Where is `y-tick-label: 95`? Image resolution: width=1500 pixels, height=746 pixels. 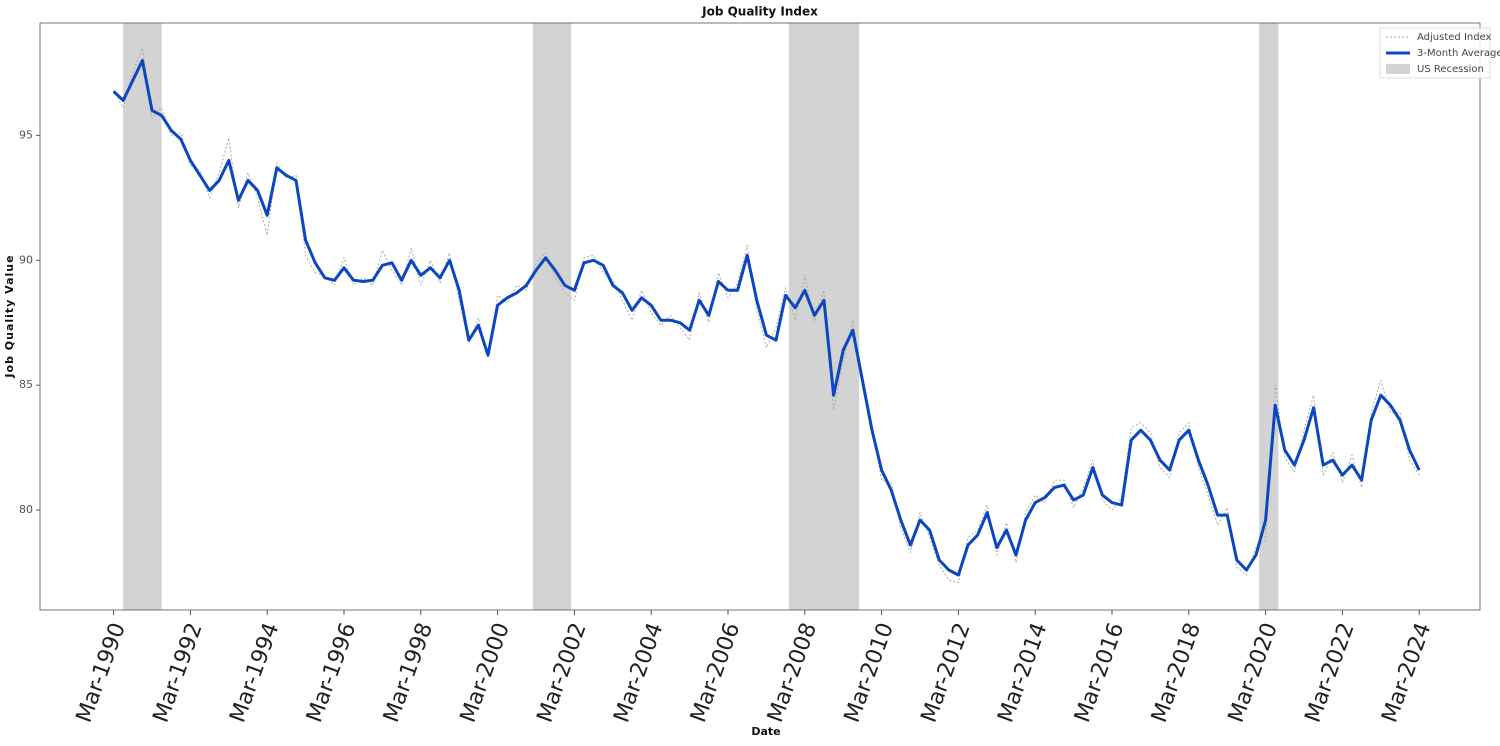
y-tick-label: 95 is located at coordinates (26, 134).